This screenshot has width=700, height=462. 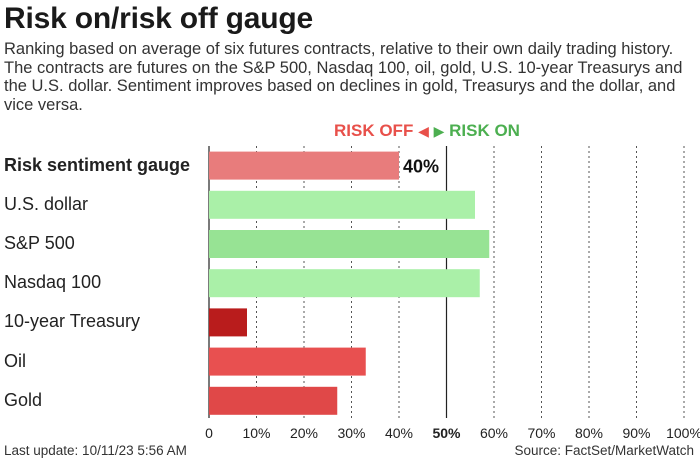 What do you see at coordinates (421, 167) in the screenshot?
I see `data-label: 40%` at bounding box center [421, 167].